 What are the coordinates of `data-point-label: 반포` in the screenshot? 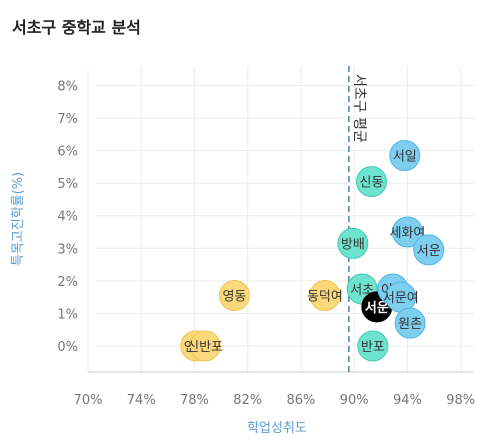 It's located at (373, 347).